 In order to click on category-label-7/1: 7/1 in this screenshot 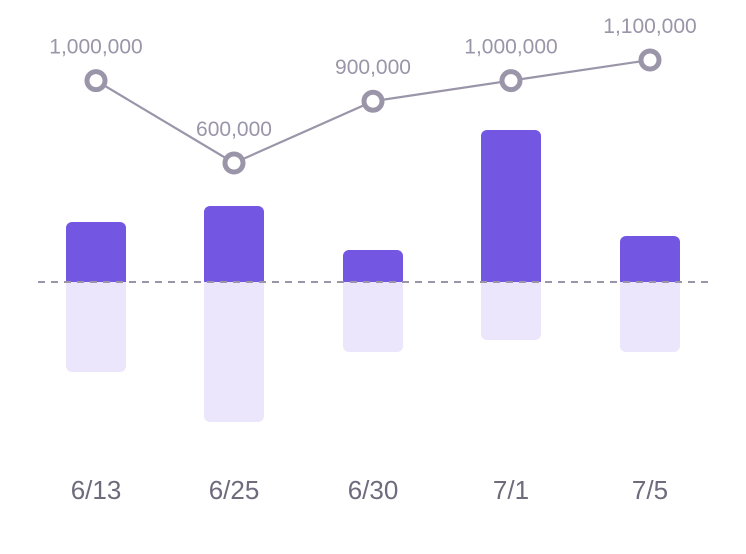, I will do `click(511, 490)`.